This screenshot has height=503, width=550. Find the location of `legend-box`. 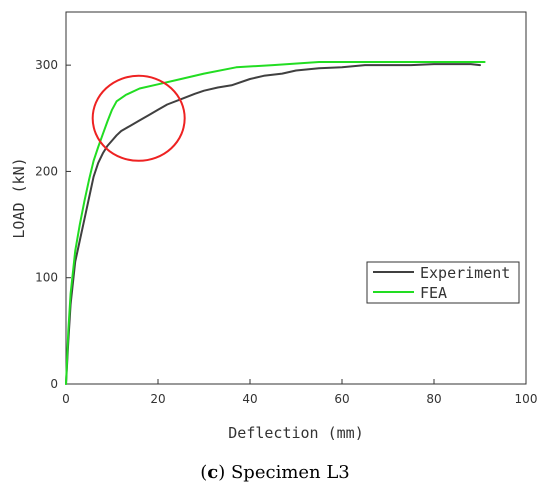

legend-box is located at coordinates (443, 282).